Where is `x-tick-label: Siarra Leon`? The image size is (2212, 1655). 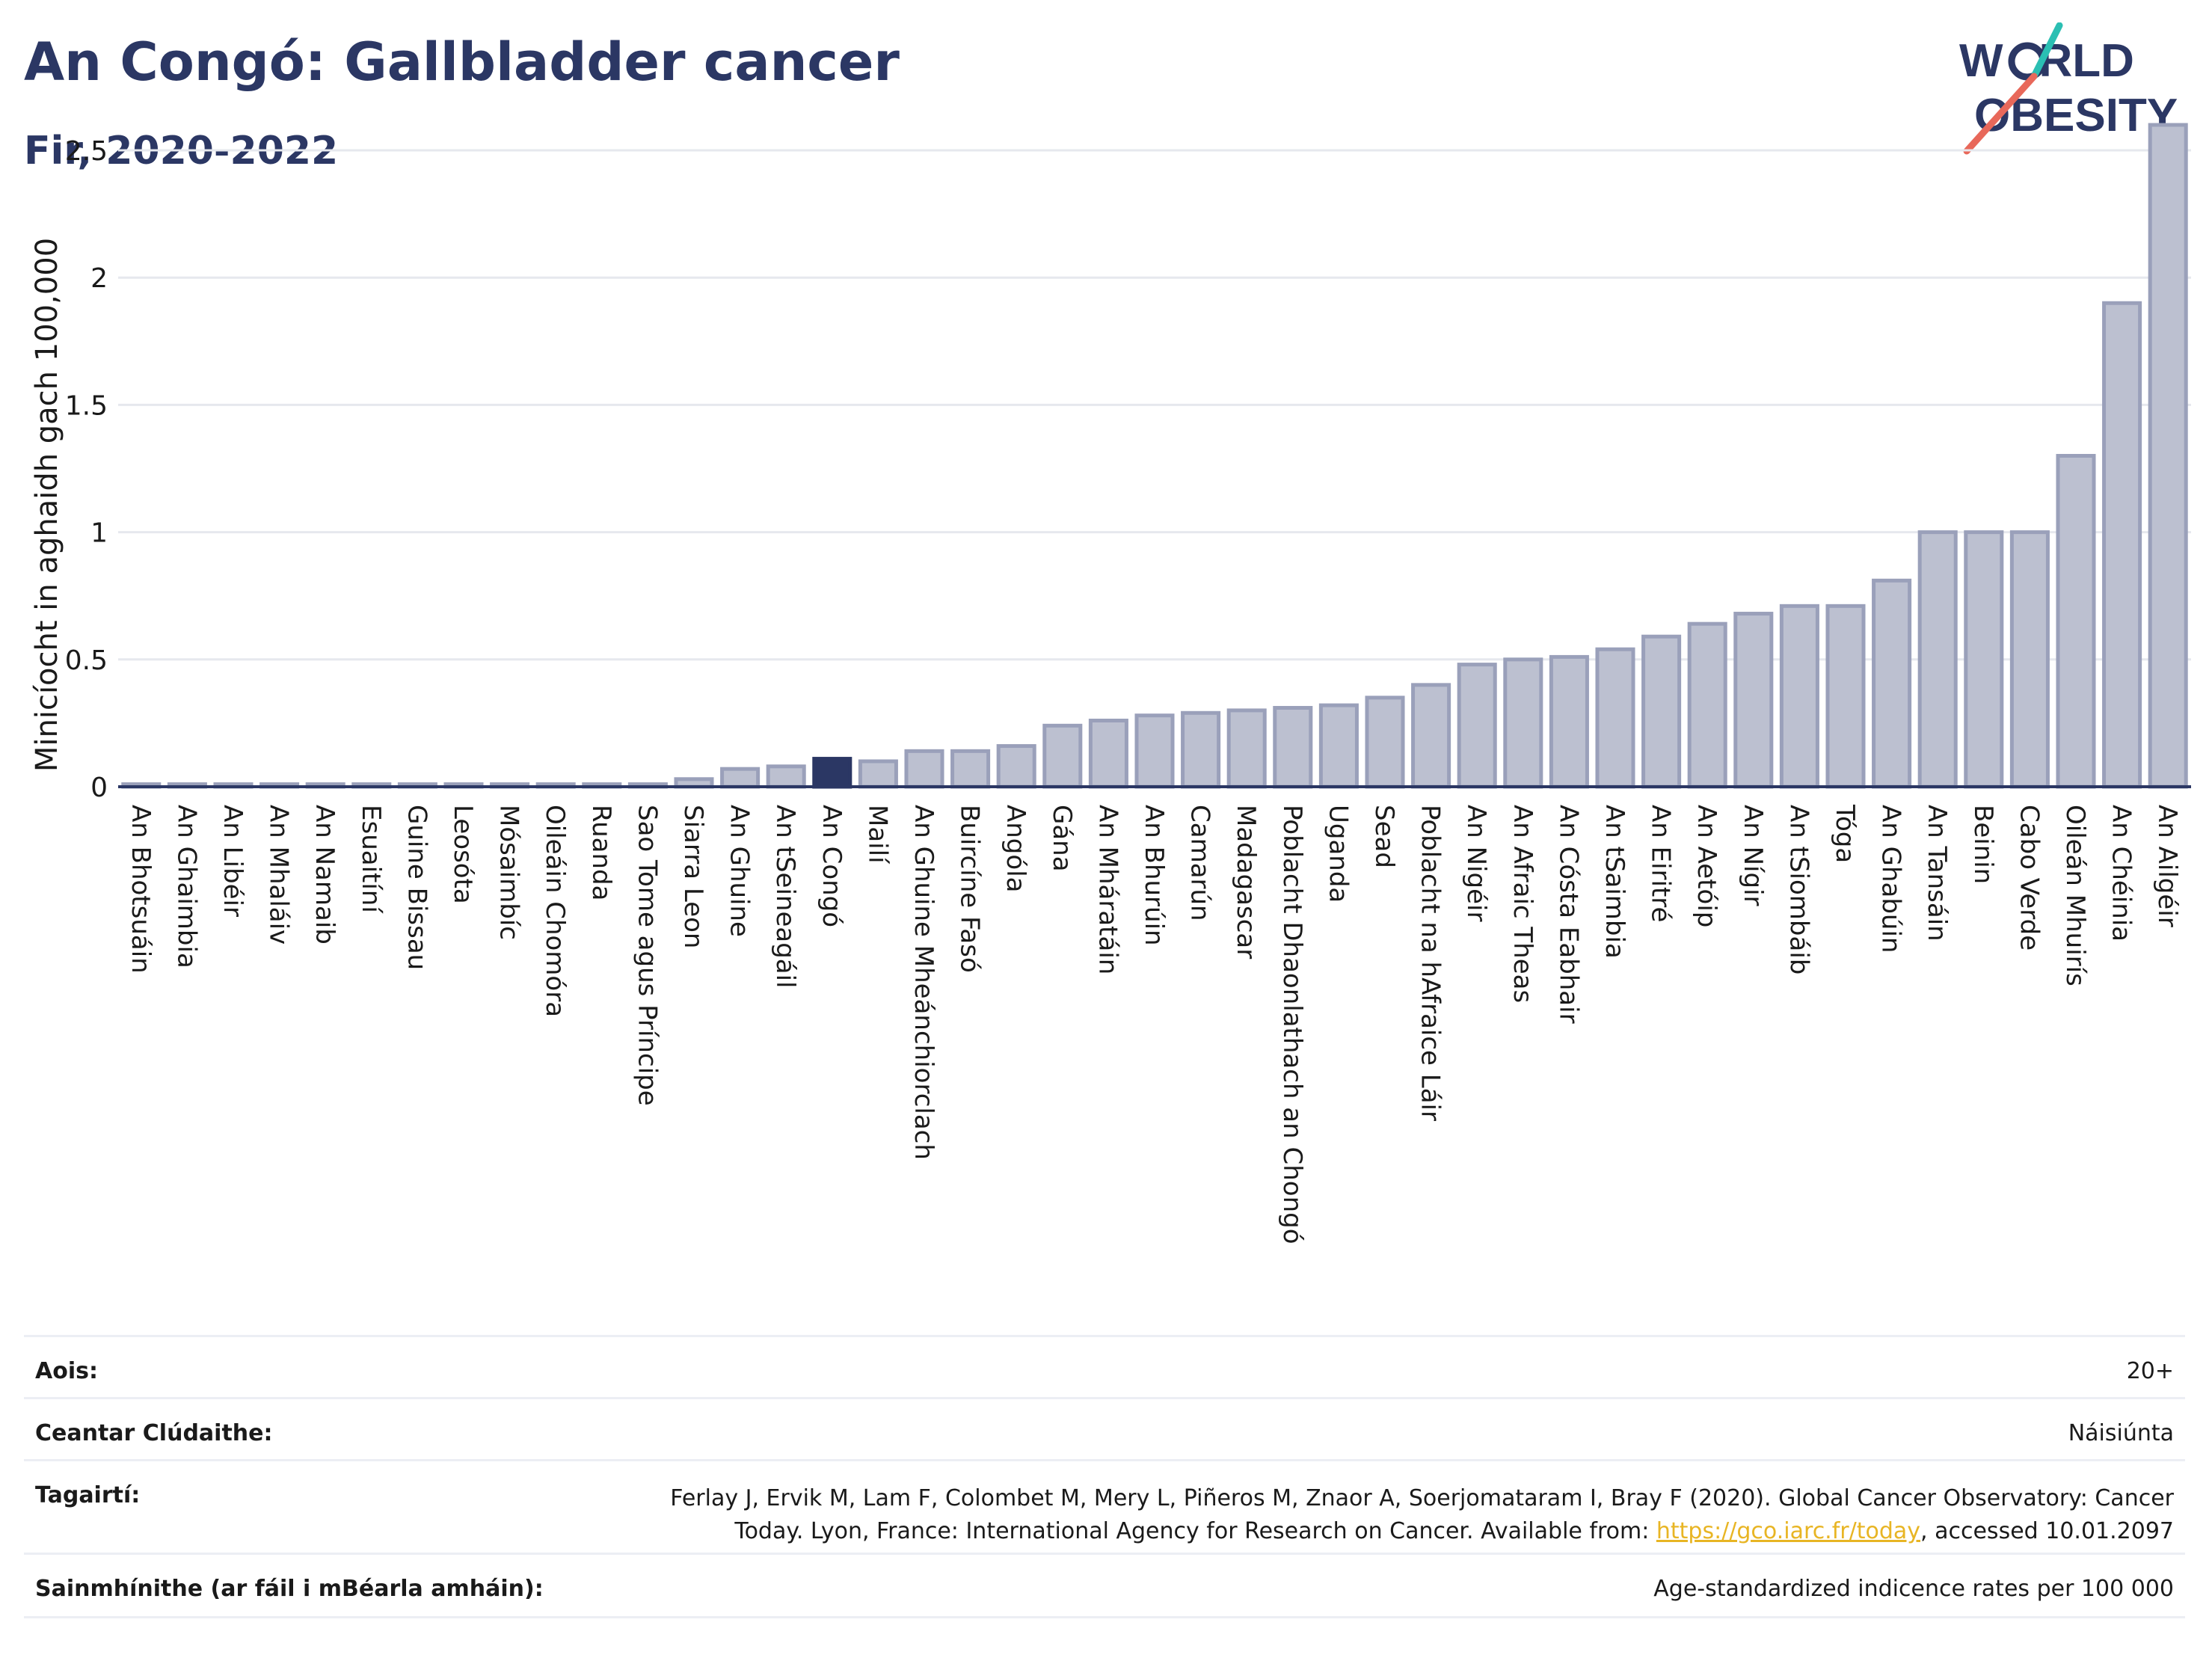 x-tick-label: Siarra Leon is located at coordinates (693, 876).